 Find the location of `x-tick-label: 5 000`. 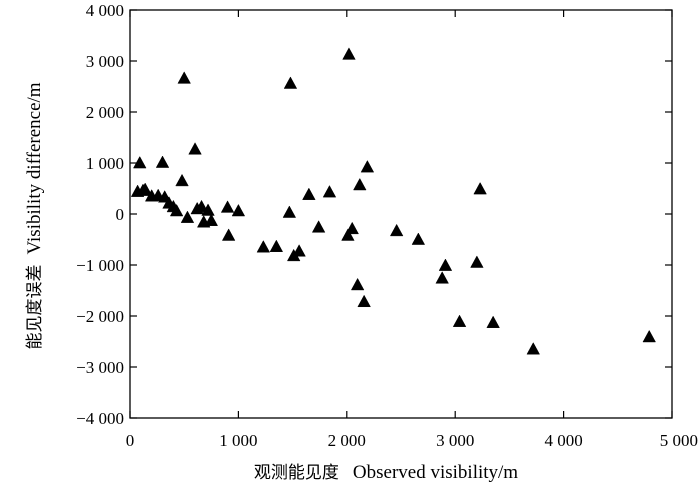

x-tick-label: 5 000 is located at coordinates (679, 440).